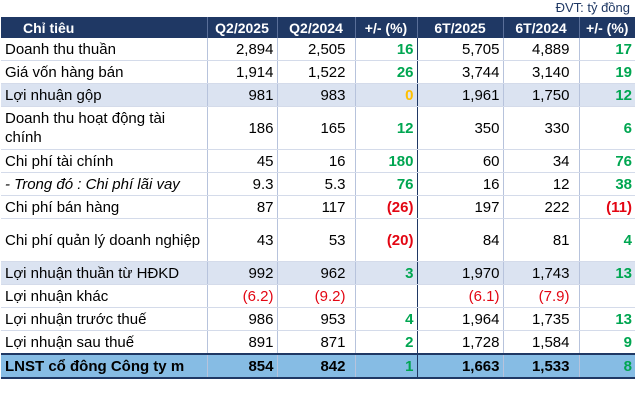  What do you see at coordinates (541, 366) in the screenshot?
I see `cell-value: 1,533` at bounding box center [541, 366].